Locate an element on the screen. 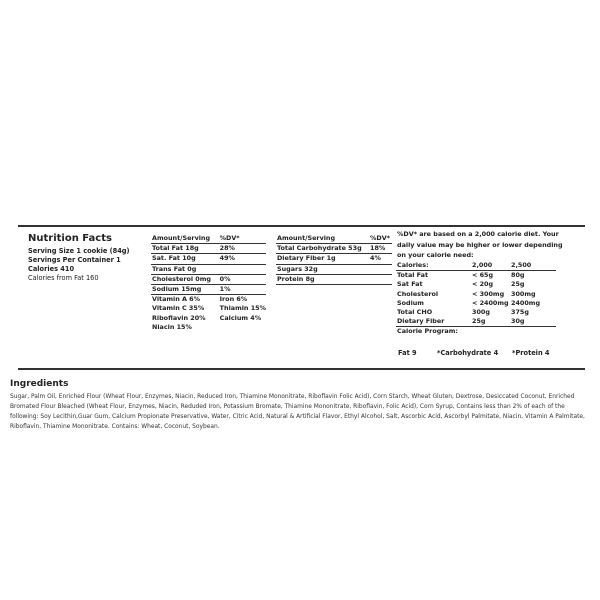 Image resolution: width=600 pixels, height=600 pixels. program-protein: *Protein 4 is located at coordinates (531, 353).